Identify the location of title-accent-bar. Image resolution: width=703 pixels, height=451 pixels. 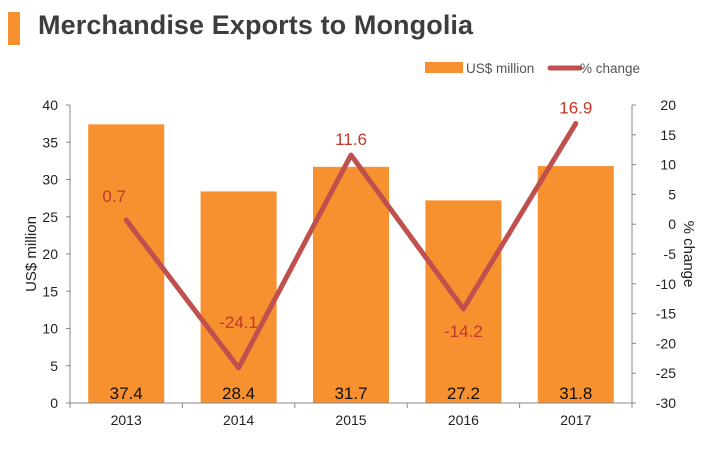
(14, 28).